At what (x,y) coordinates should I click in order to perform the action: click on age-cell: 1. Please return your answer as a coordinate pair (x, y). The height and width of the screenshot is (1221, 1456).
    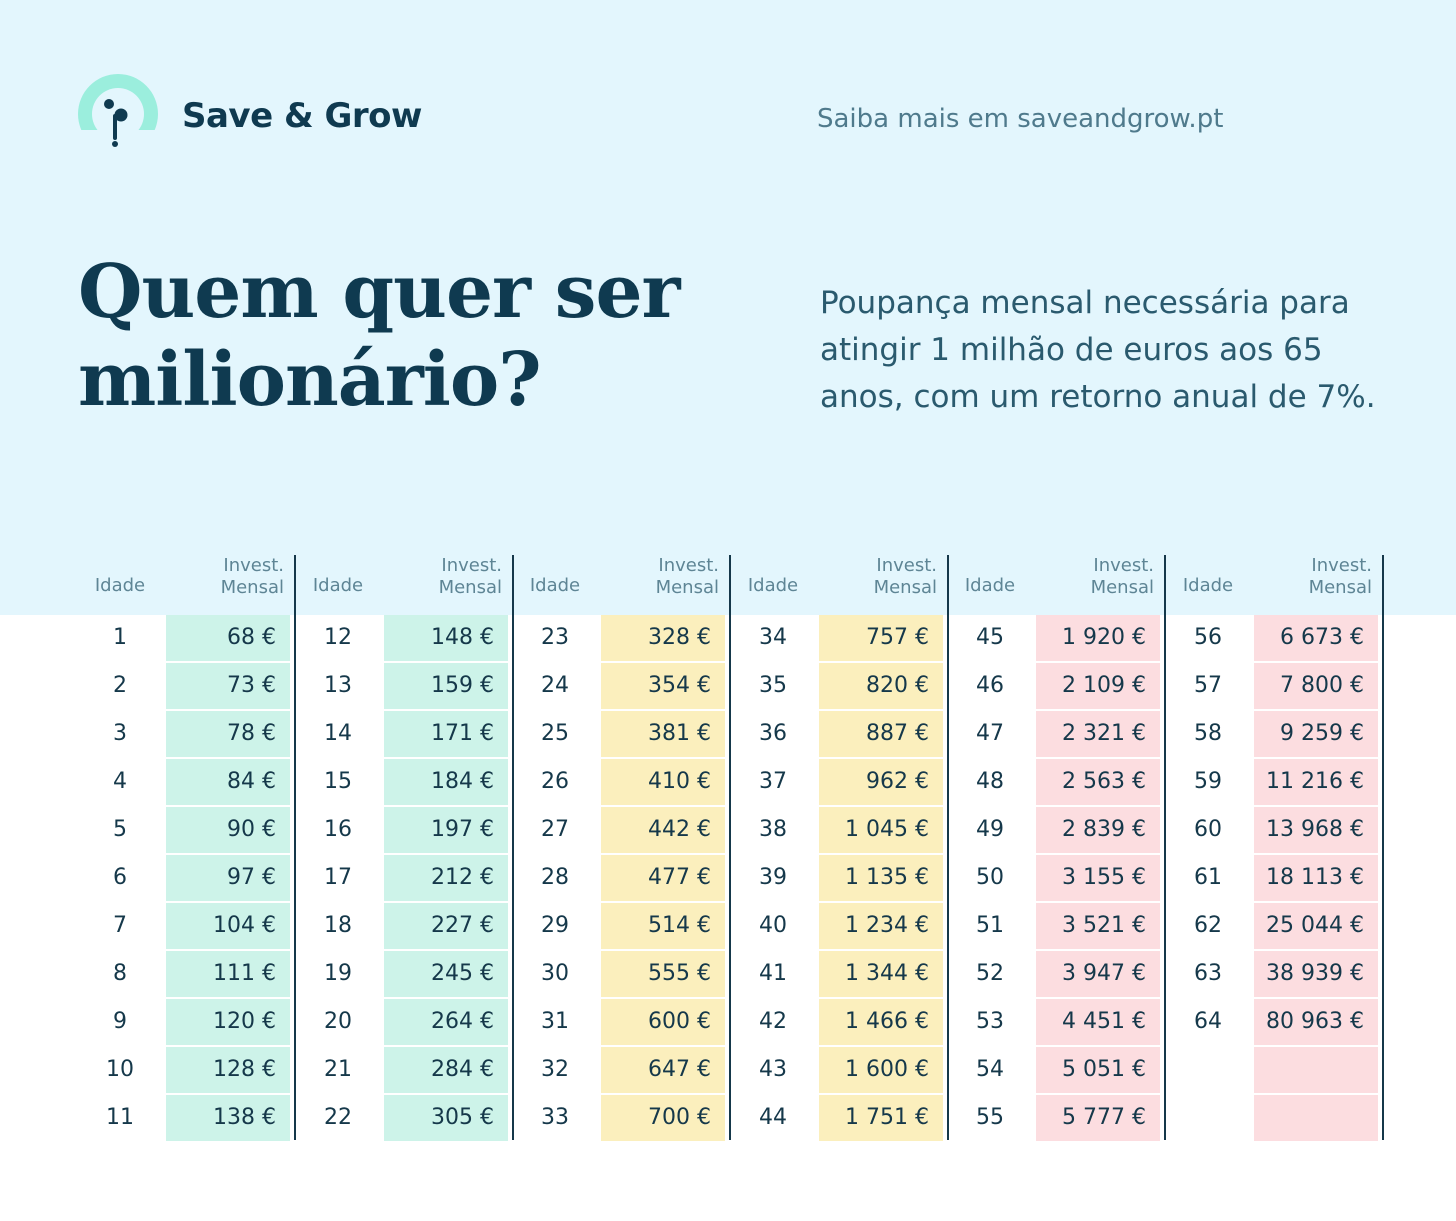
    Looking at the image, I should click on (120, 637).